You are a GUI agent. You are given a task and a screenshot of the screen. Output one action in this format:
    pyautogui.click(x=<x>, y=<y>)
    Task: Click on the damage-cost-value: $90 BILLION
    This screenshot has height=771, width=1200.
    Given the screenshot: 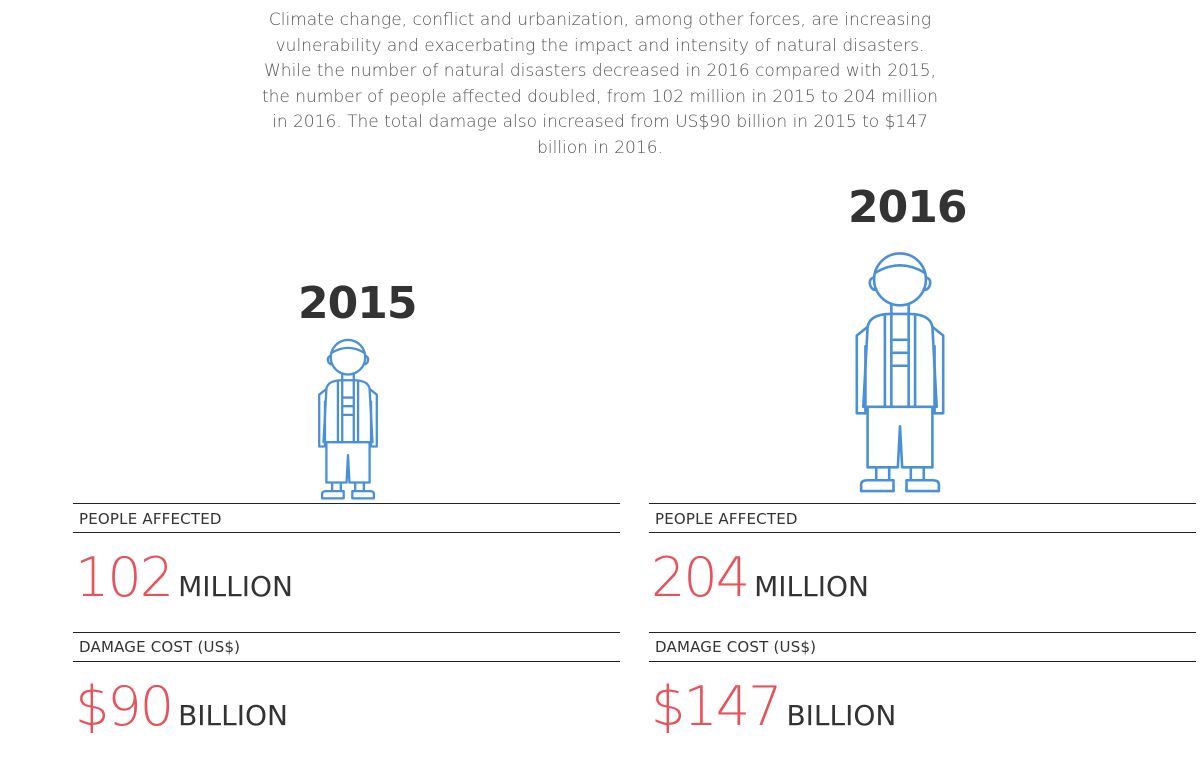 What is the action you would take?
    pyautogui.click(x=181, y=706)
    